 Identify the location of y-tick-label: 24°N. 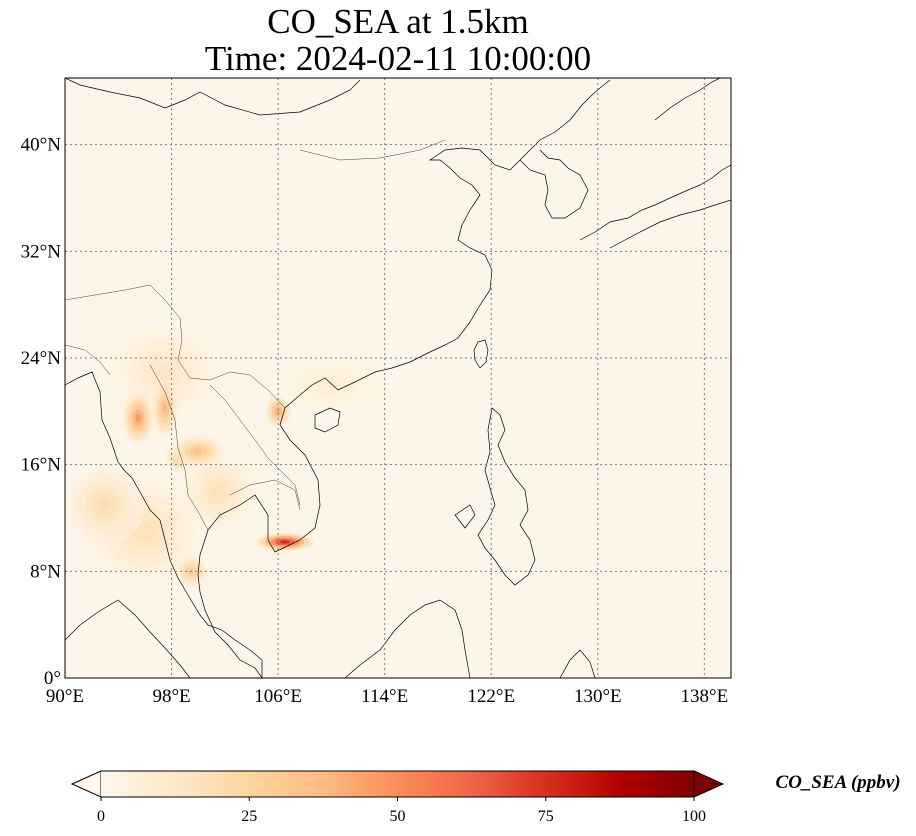
(41, 358).